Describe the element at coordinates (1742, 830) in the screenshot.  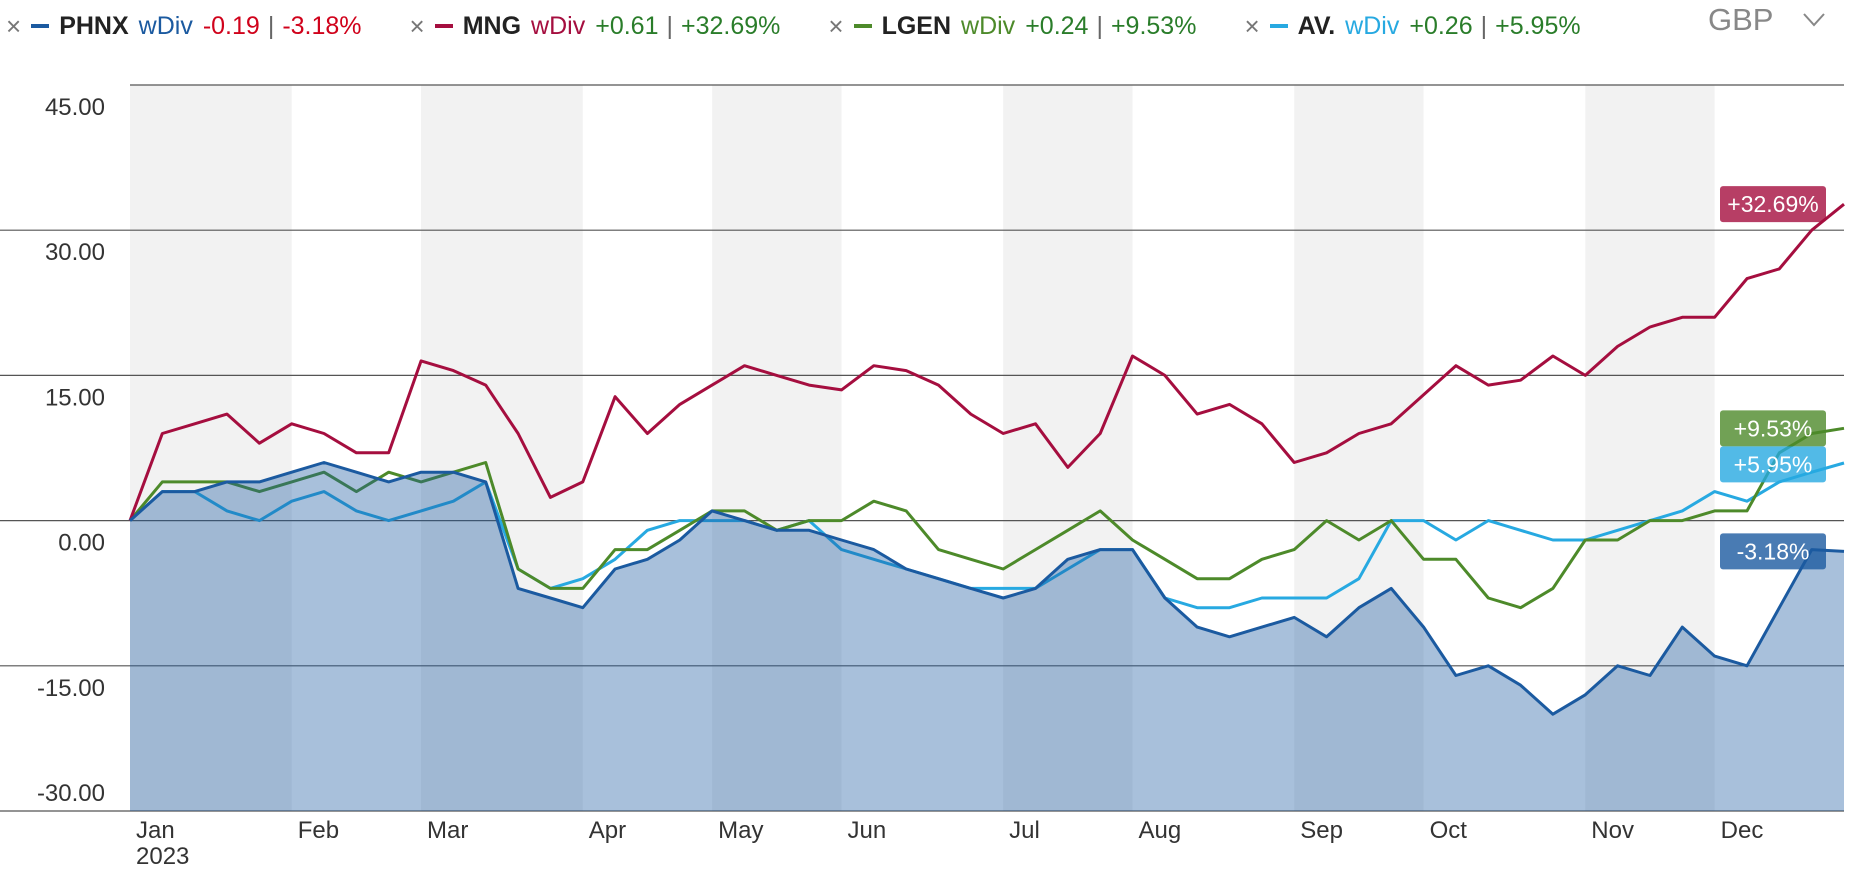
I see `x-tick-label: Dec` at that location.